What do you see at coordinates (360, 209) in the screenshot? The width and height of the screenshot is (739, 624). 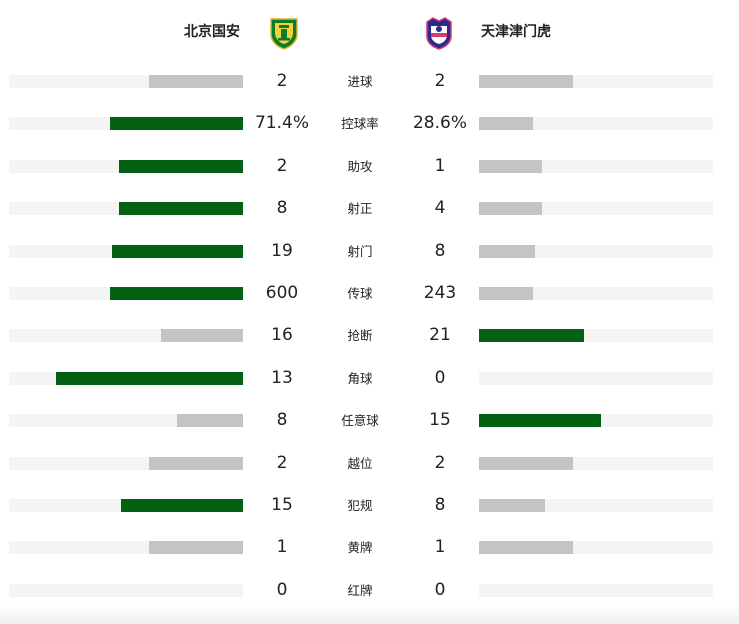 I see `stat-label: 射正` at bounding box center [360, 209].